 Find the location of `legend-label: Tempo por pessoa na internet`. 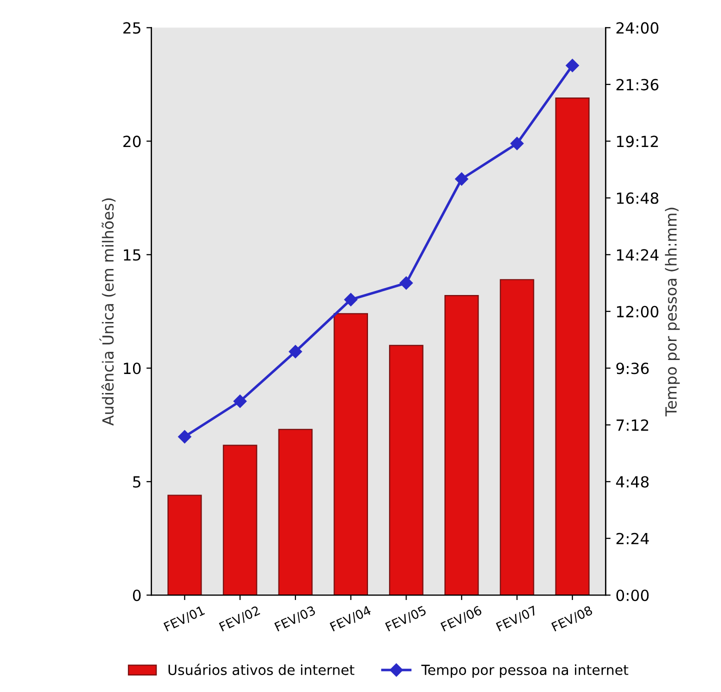

legend-label: Tempo por pessoa na internet is located at coordinates (524, 671).